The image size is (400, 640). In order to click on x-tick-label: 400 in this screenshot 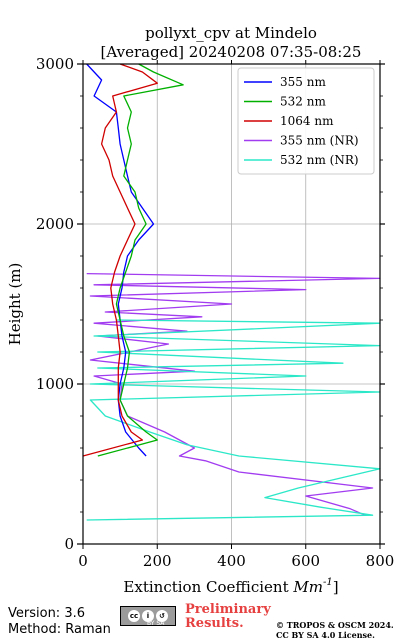, I will do `click(231, 561)`.